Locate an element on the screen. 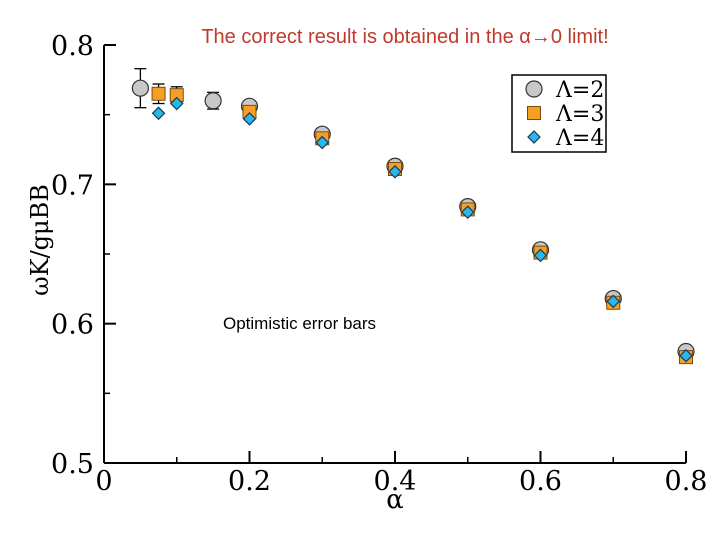  x-tick-label: 0.2 is located at coordinates (249, 481).